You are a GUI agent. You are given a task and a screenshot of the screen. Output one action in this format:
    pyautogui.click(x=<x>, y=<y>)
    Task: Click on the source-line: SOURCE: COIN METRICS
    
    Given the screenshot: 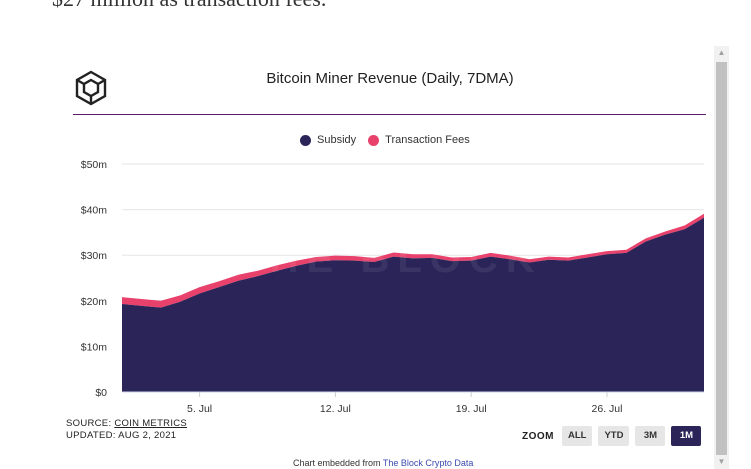 What is the action you would take?
    pyautogui.click(x=126, y=424)
    